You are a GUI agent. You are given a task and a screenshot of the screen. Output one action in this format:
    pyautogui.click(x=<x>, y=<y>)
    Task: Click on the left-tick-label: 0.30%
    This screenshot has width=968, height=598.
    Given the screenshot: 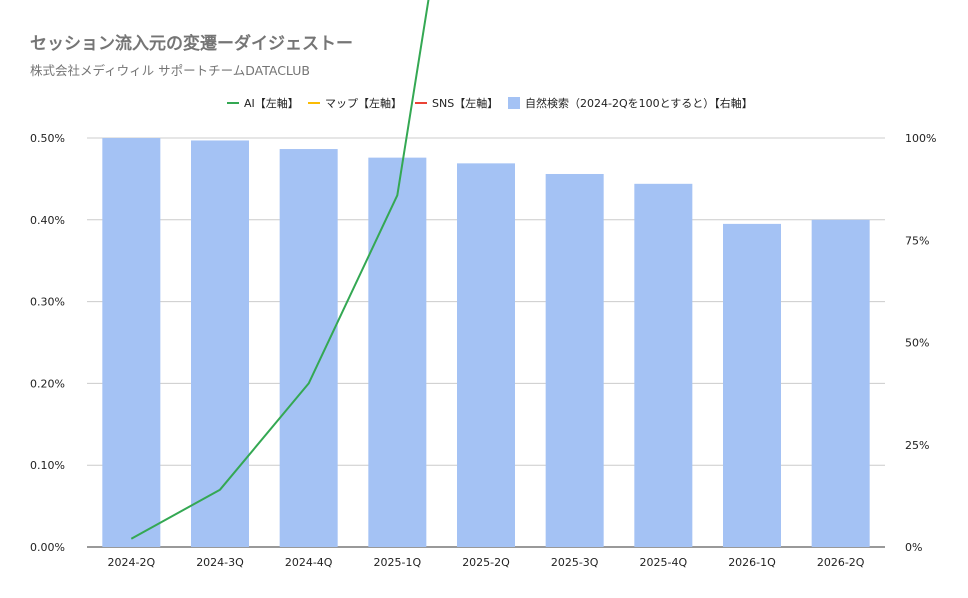 What is the action you would take?
    pyautogui.click(x=47, y=302)
    